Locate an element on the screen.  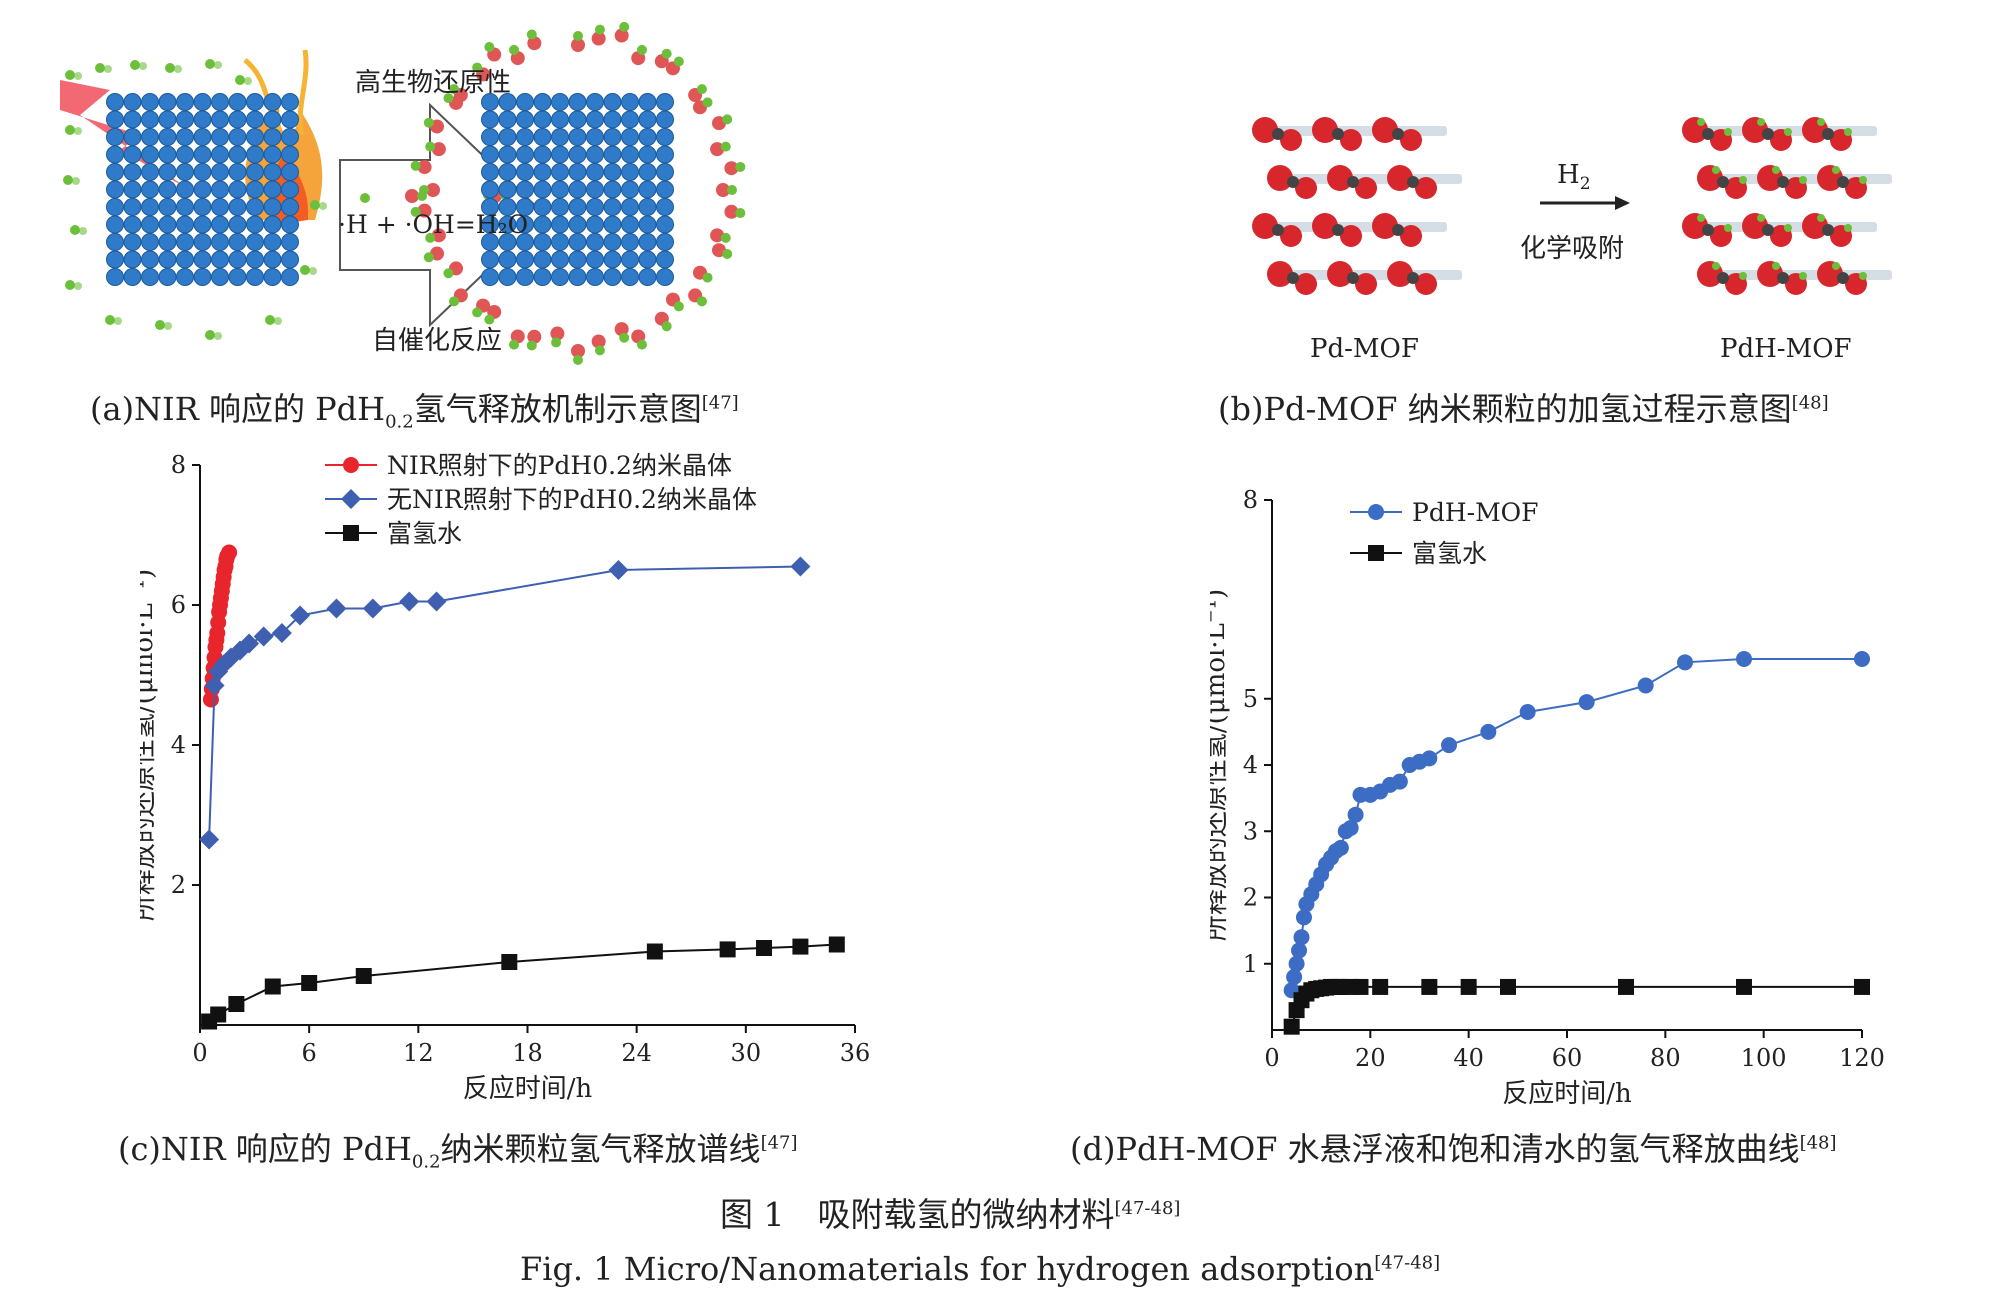
y-tick-label: 8 is located at coordinates (1250, 500).